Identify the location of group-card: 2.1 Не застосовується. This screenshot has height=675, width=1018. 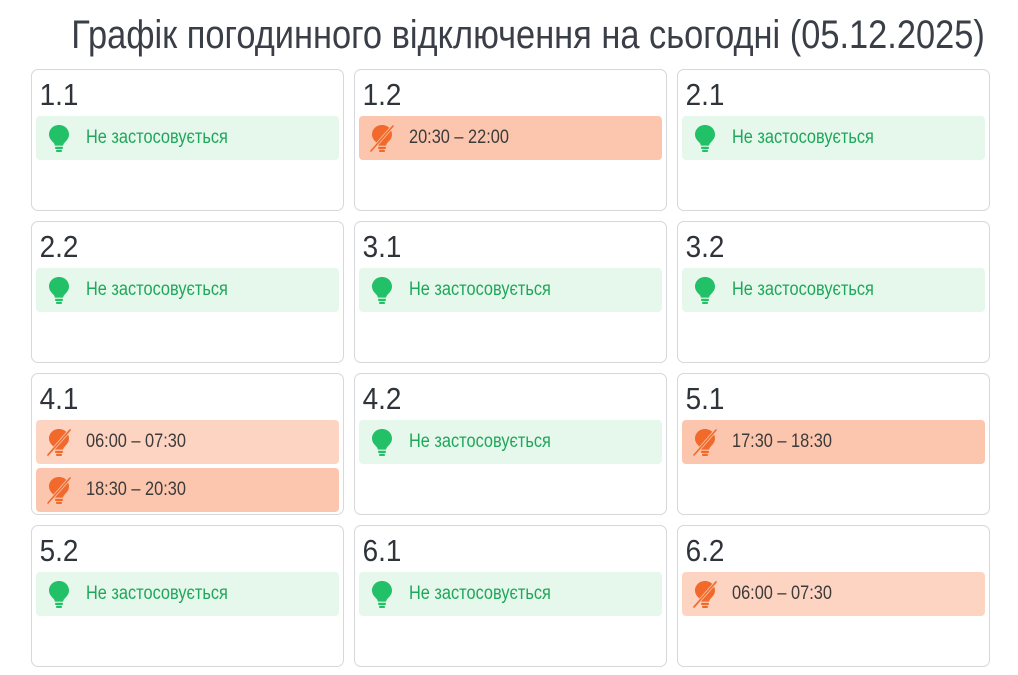
(833, 140).